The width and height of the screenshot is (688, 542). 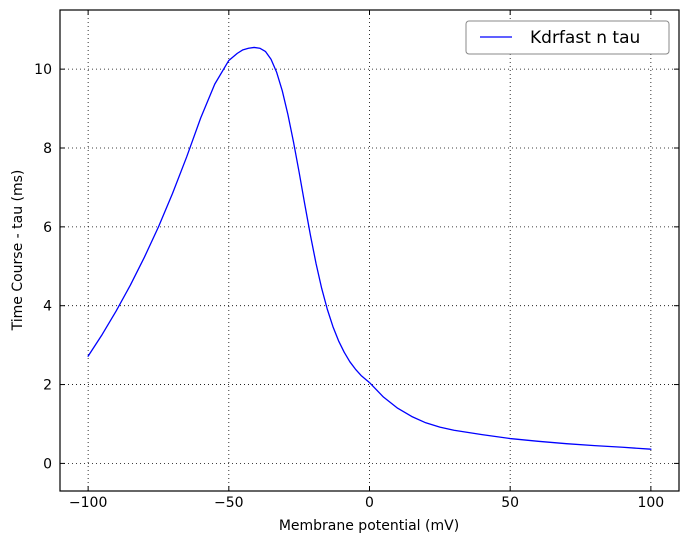 I want to click on x-tick-label: 50, so click(x=510, y=503).